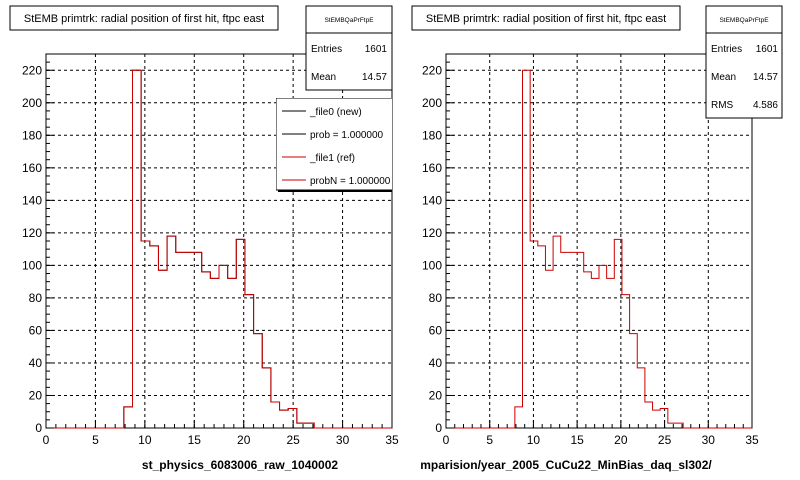 This screenshot has height=480, width=800. I want to click on legend-label-3: probN = 1.000000, so click(350, 181).